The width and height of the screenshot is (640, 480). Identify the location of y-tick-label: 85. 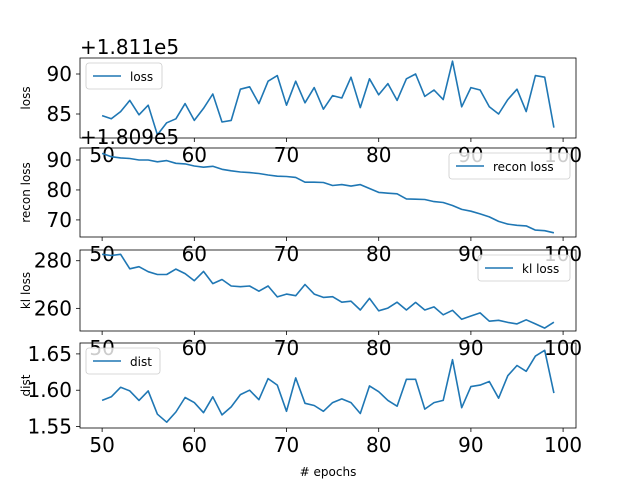
(59, 114).